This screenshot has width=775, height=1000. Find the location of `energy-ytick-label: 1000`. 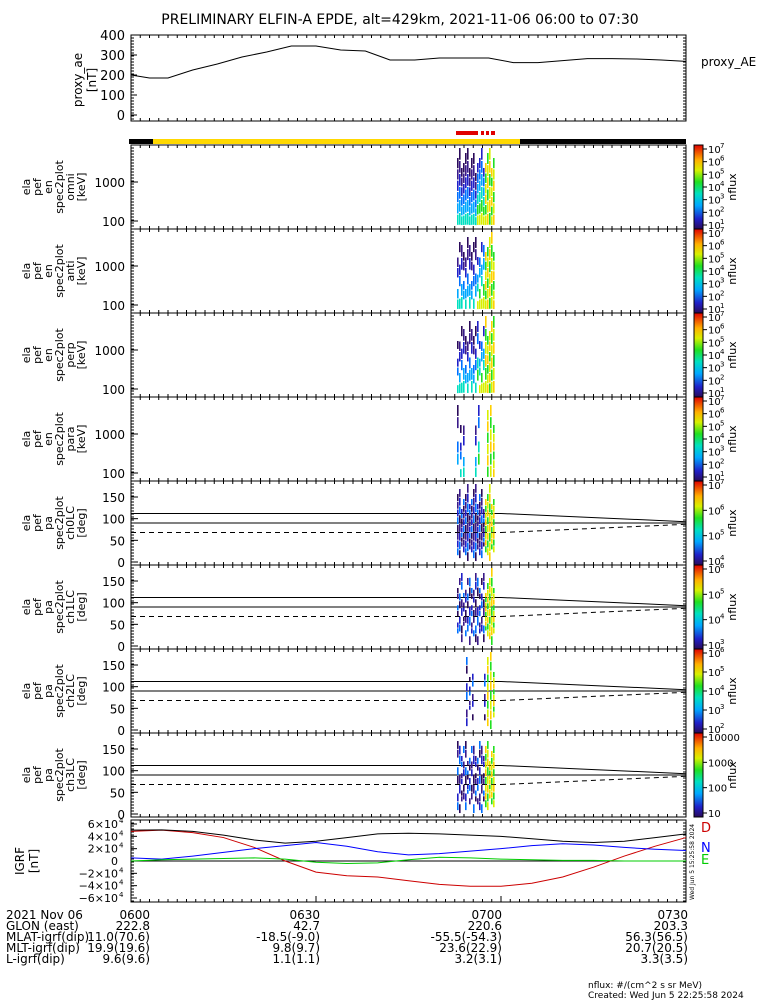

energy-ytick-label: 1000 is located at coordinates (109, 435).